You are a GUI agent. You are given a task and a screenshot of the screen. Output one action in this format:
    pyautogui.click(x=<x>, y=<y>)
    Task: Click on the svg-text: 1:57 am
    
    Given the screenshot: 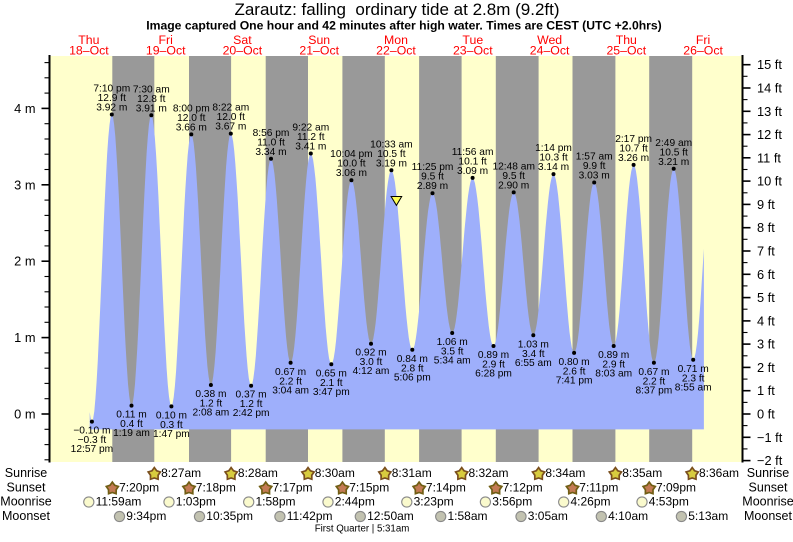 What is the action you would take?
    pyautogui.click(x=594, y=157)
    